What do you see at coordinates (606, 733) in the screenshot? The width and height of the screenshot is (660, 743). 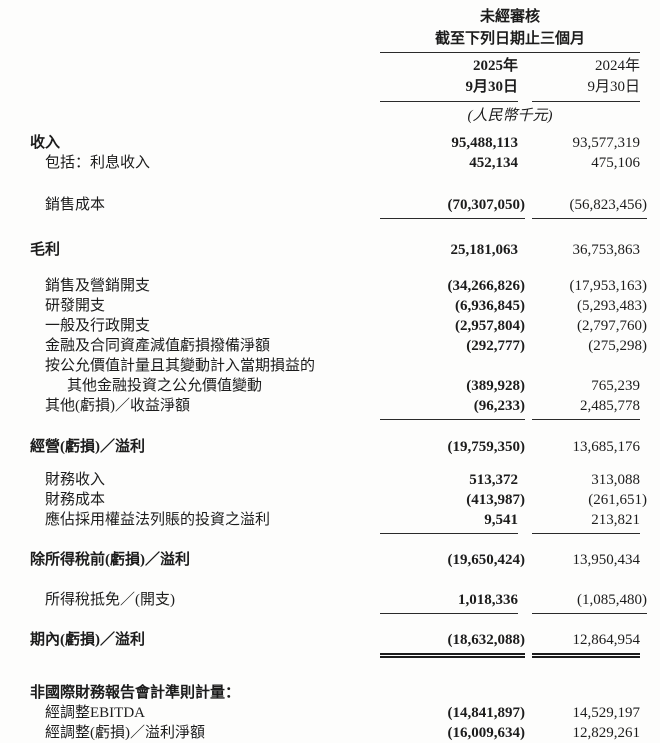 I see `value-2024: 12,829,261` at bounding box center [606, 733].